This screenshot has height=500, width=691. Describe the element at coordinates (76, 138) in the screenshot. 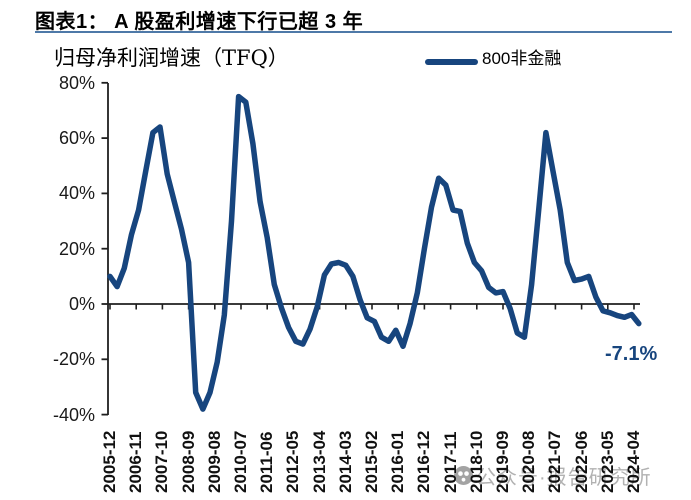

I see `y-tick-label: 60%` at that location.